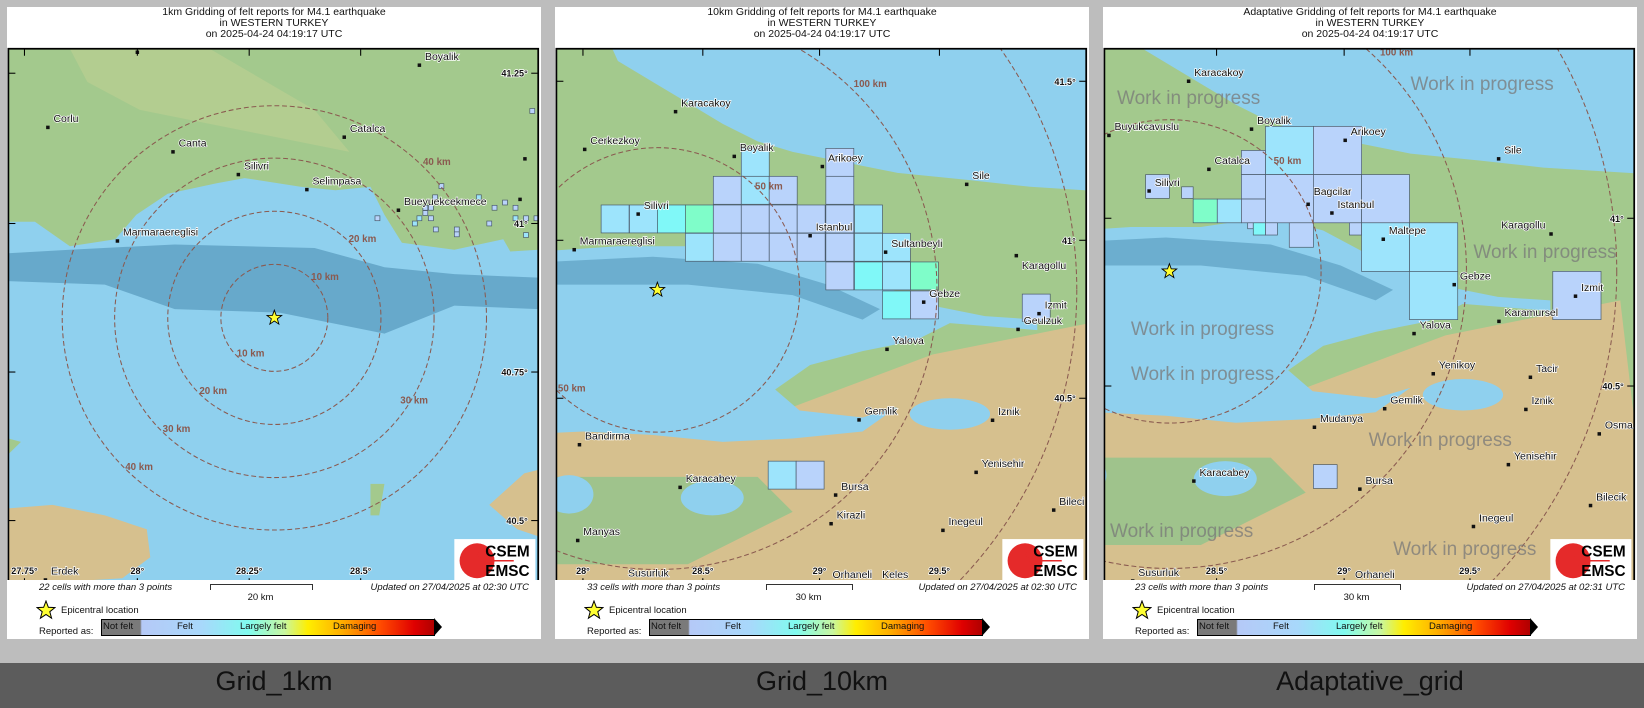 The width and height of the screenshot is (1644, 708). What do you see at coordinates (1370, 681) in the screenshot?
I see `panel-caption: Adaptative_grid` at bounding box center [1370, 681].